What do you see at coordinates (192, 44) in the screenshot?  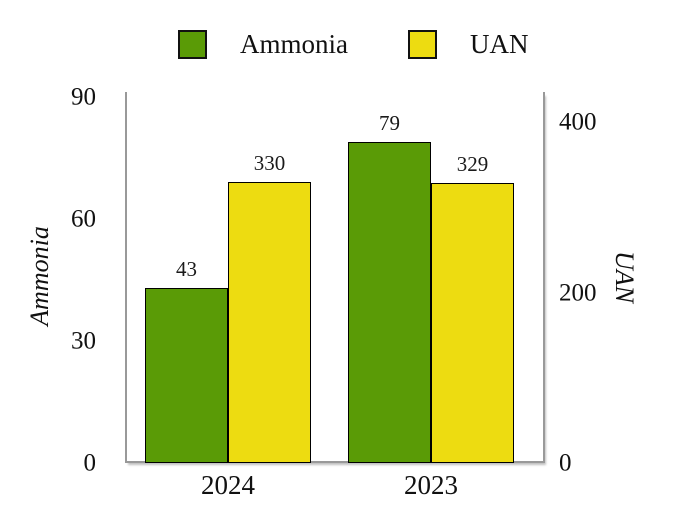 I see `legend-swatch-ammonia` at bounding box center [192, 44].